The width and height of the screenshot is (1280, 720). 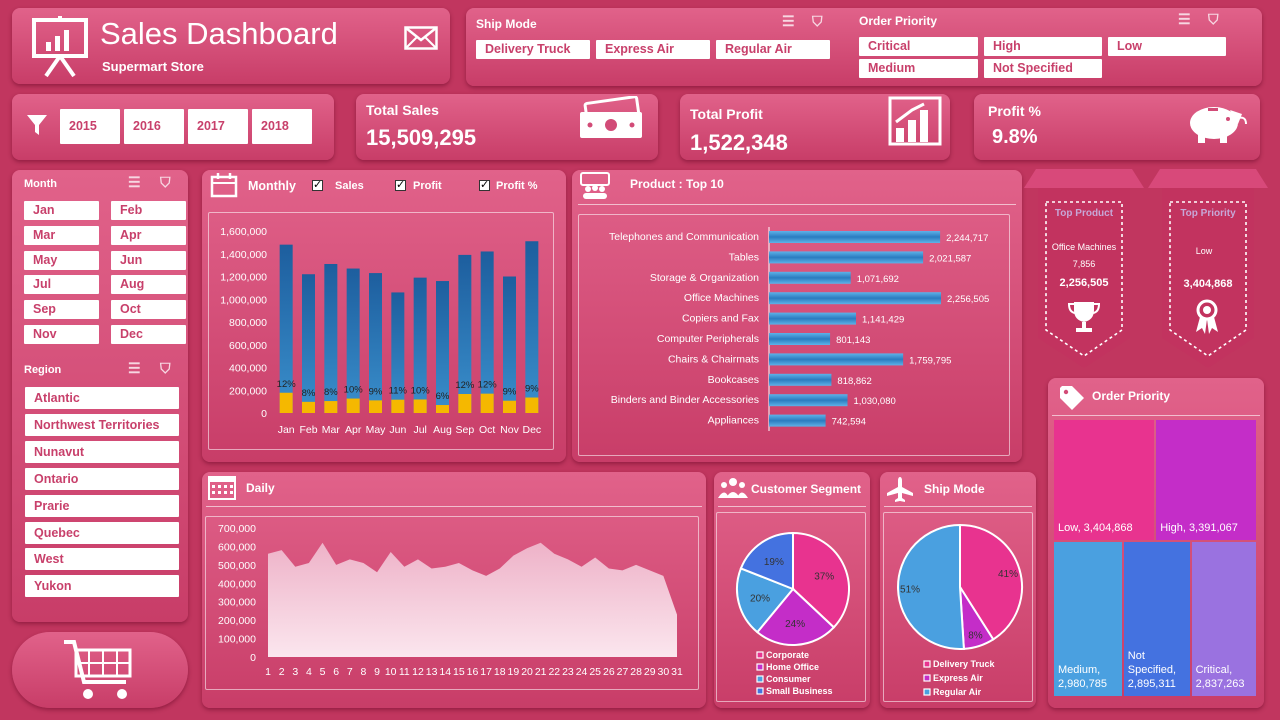 What do you see at coordinates (400, 184) in the screenshot?
I see `profit-checkbox` at bounding box center [400, 184].